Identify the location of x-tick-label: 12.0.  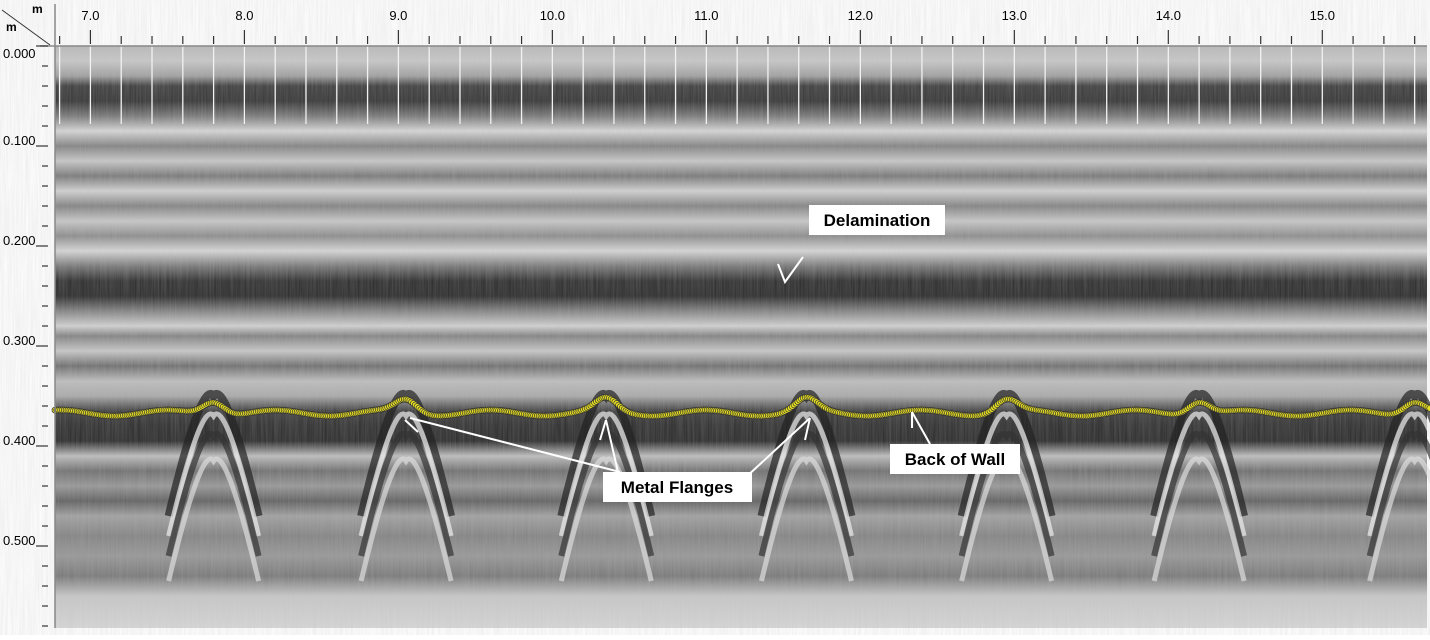
(860, 15).